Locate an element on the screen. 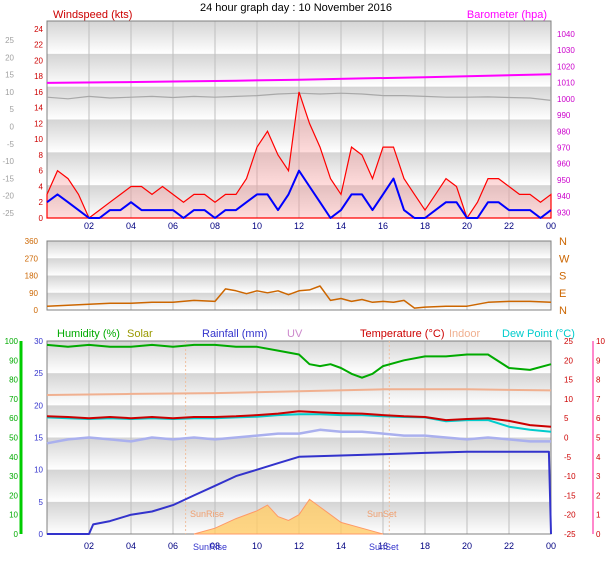 Image resolution: width=608 pixels, height=566 pixels. wind-inner-tick-label: 0 is located at coordinates (41, 218).